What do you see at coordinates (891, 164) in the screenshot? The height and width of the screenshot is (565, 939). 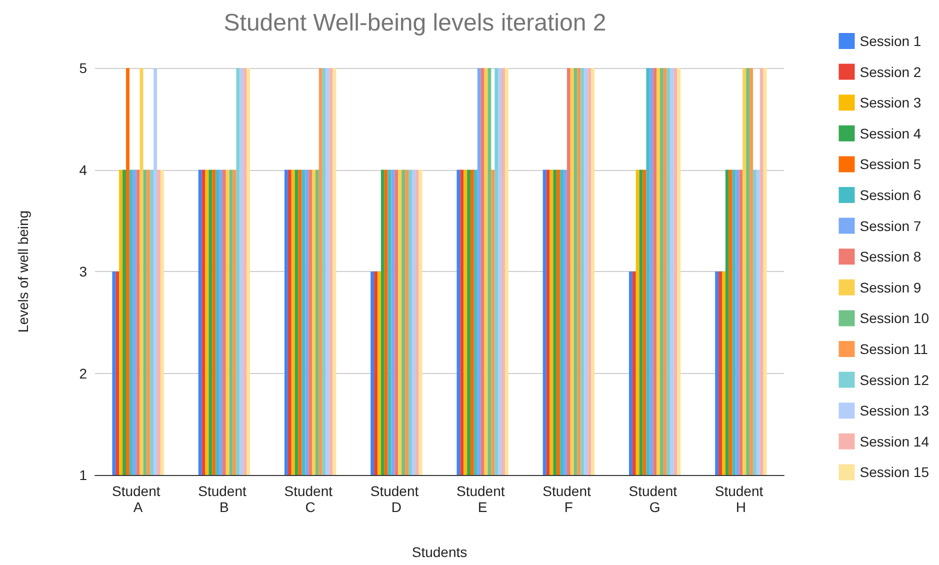 I see `legend-label: Session 5` at bounding box center [891, 164].